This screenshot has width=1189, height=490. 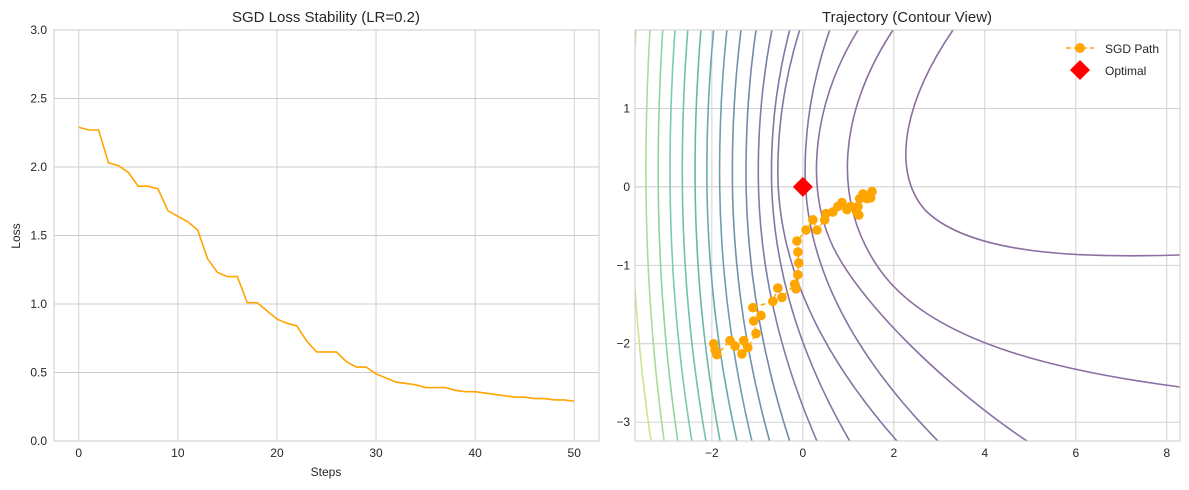 What do you see at coordinates (907, 17) in the screenshot?
I see `contour-chart-title: Trajectory (Contour View)` at bounding box center [907, 17].